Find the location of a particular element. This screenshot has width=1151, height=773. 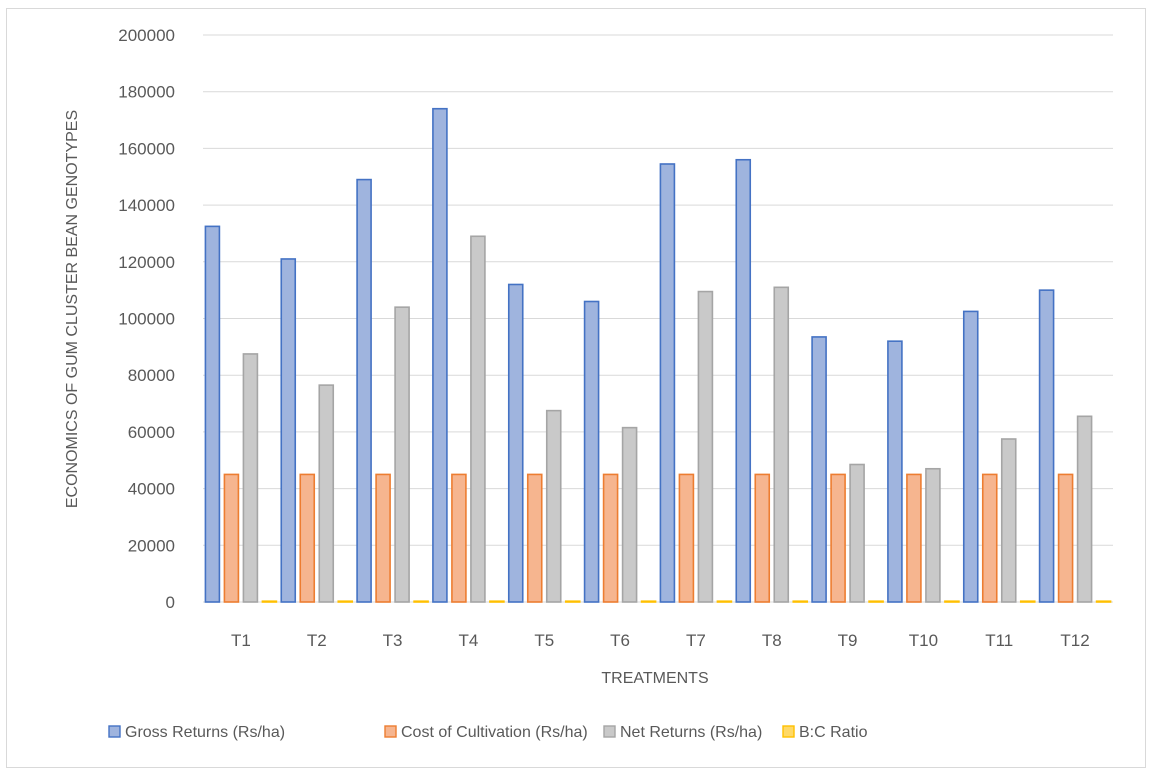

x-axis-ticks: T1 T2 T3 T4 T5 T6 T7 T8 T9 T10 T11 T12 is located at coordinates (660, 640).